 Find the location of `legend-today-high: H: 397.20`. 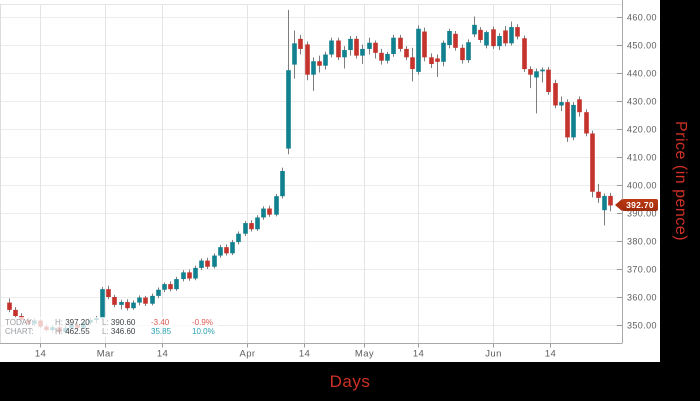

legend-today-high: H: 397.20 is located at coordinates (72, 322).